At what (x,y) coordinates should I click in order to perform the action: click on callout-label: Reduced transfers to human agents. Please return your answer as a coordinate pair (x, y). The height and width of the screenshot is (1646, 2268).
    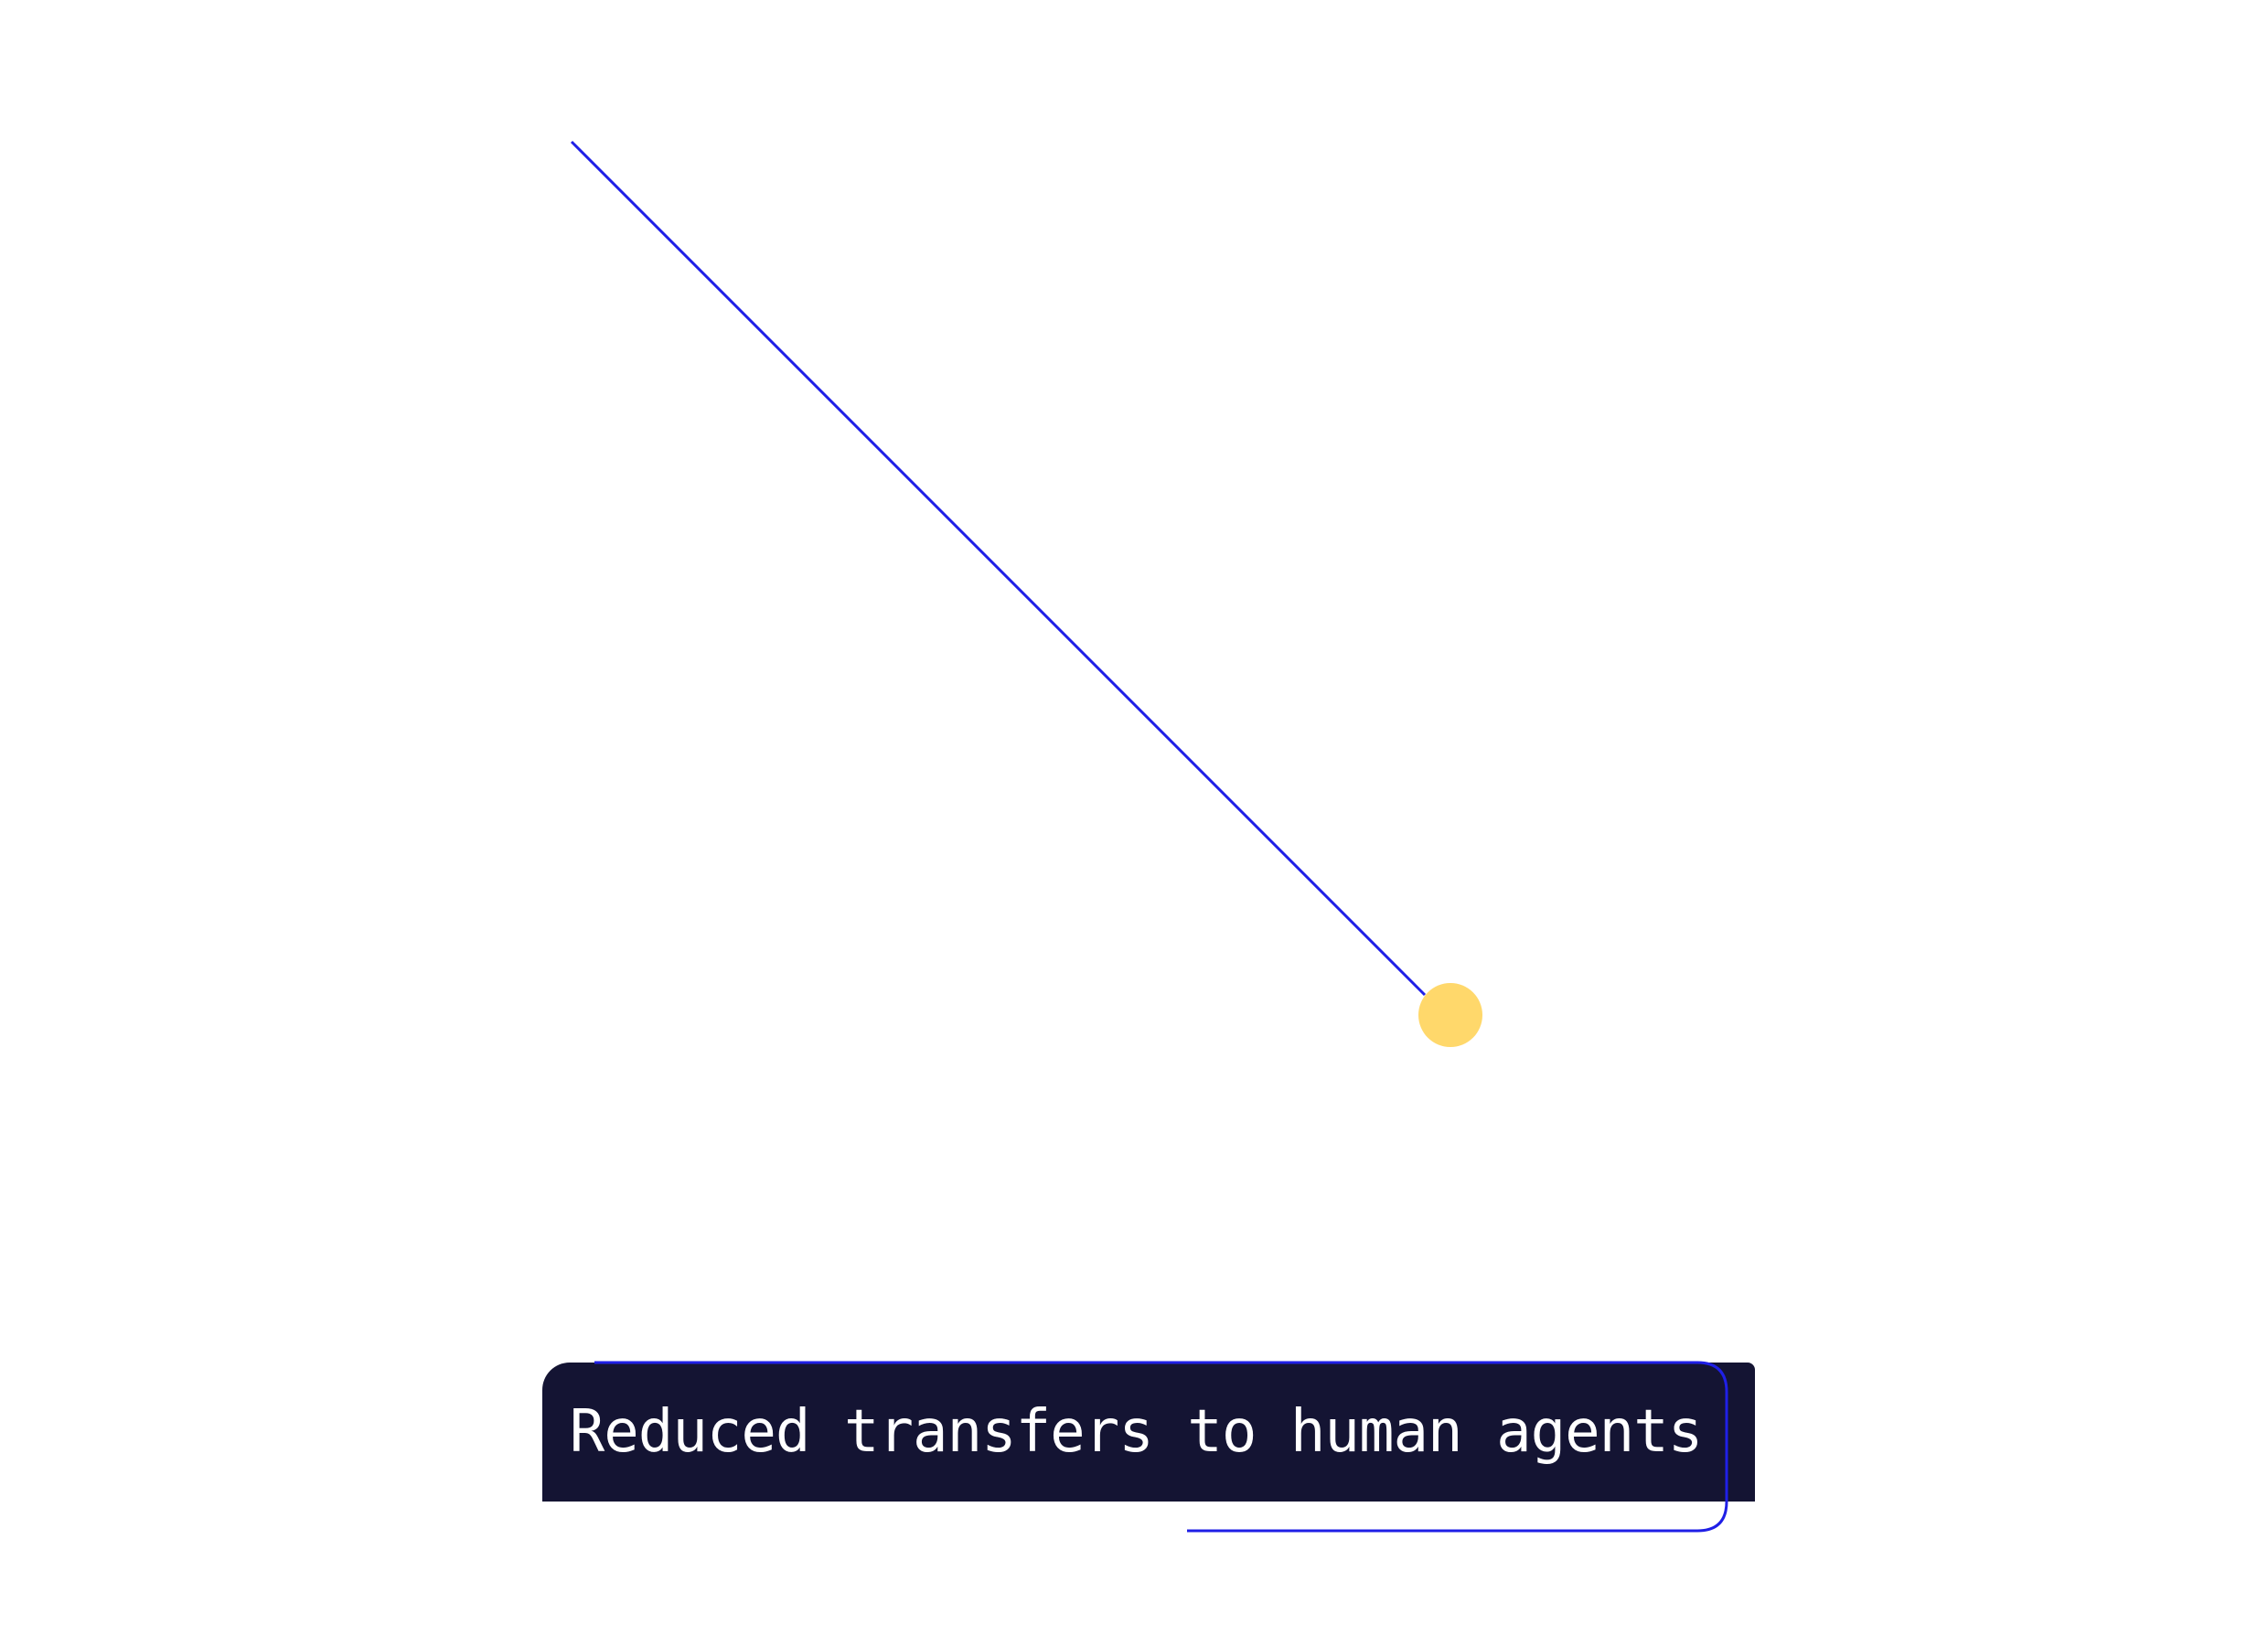
    Looking at the image, I should click on (1136, 1432).